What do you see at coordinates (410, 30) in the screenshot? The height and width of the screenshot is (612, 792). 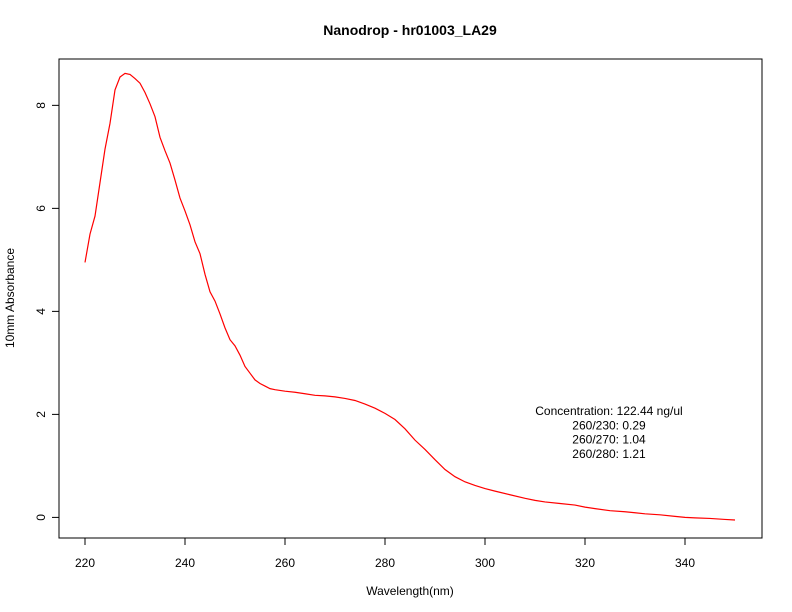 I see `chart-title: Nanodrop - hr01003_LA29` at bounding box center [410, 30].